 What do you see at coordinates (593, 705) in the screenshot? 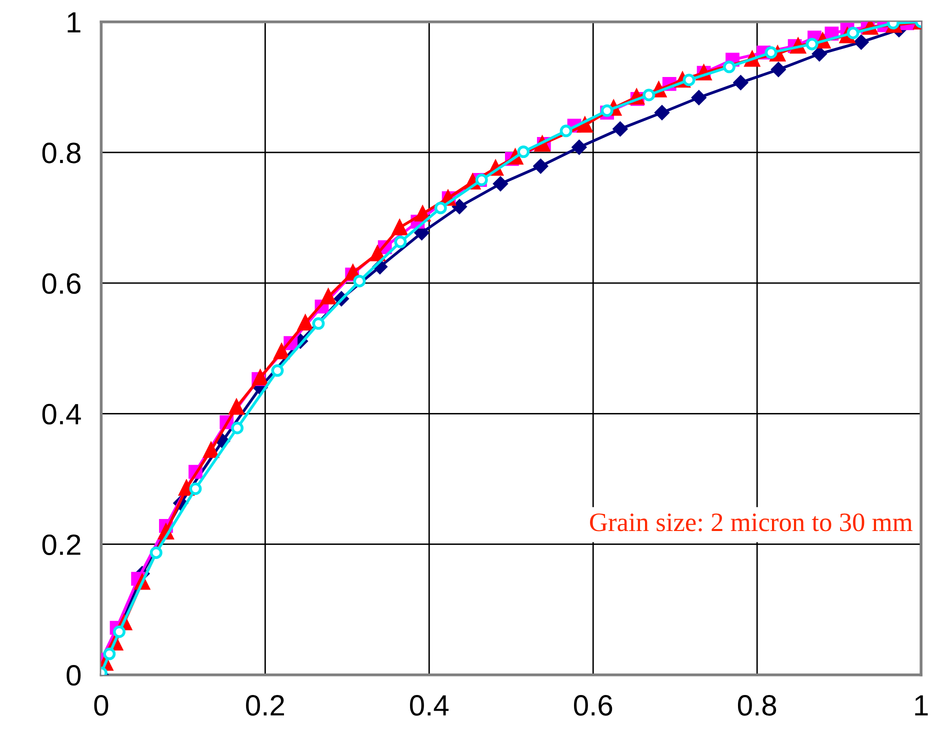
I see `x-tick-label: 0.6` at bounding box center [593, 705].